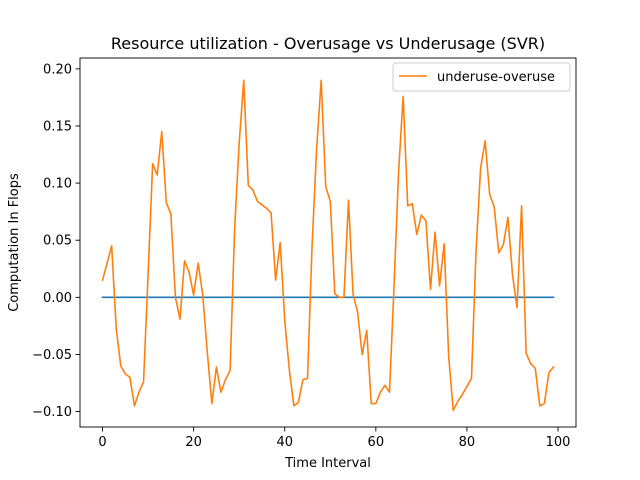  What do you see at coordinates (57, 126) in the screenshot?
I see `y-tick-label: 0.15` at bounding box center [57, 126].